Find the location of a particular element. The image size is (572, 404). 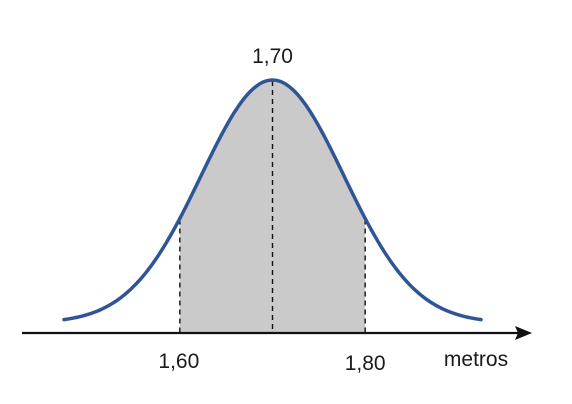

x-axis-label: metros is located at coordinates (476, 359).